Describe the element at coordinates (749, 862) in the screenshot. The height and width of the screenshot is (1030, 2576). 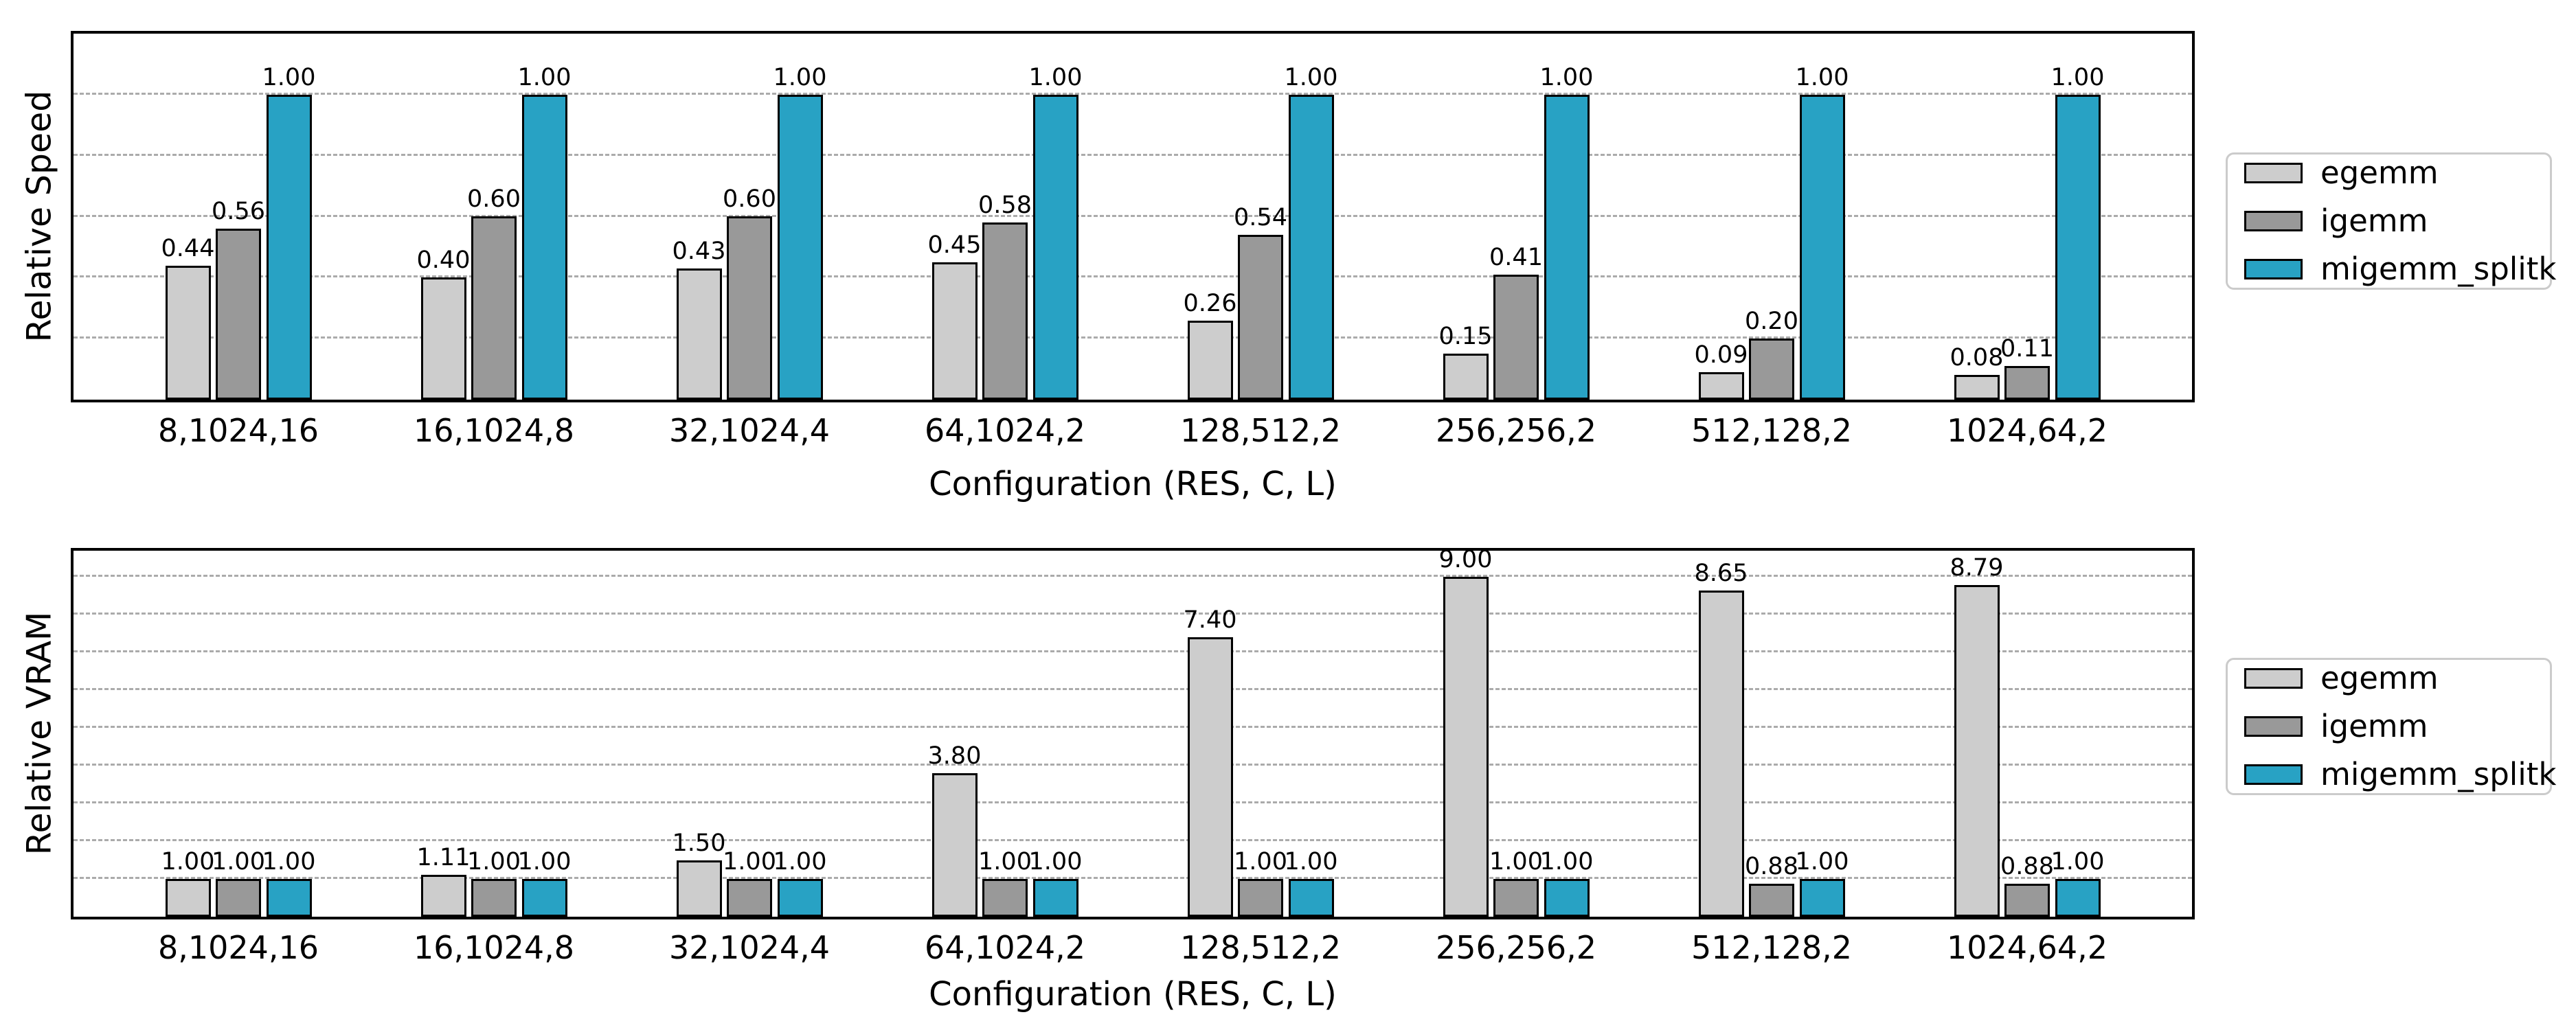
I see `bar-value-label-igemm-32,1024,4: 1.00` at that location.